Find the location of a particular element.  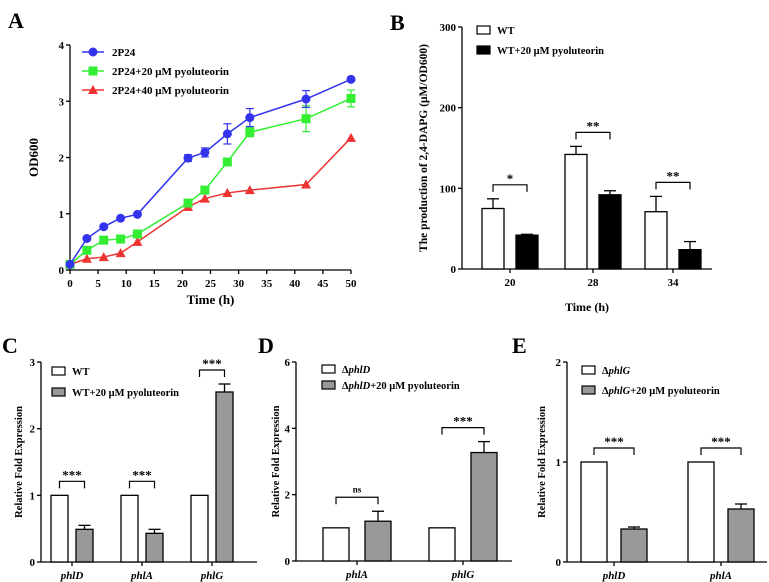

panel-d-significance-label: ns is located at coordinates (357, 489).